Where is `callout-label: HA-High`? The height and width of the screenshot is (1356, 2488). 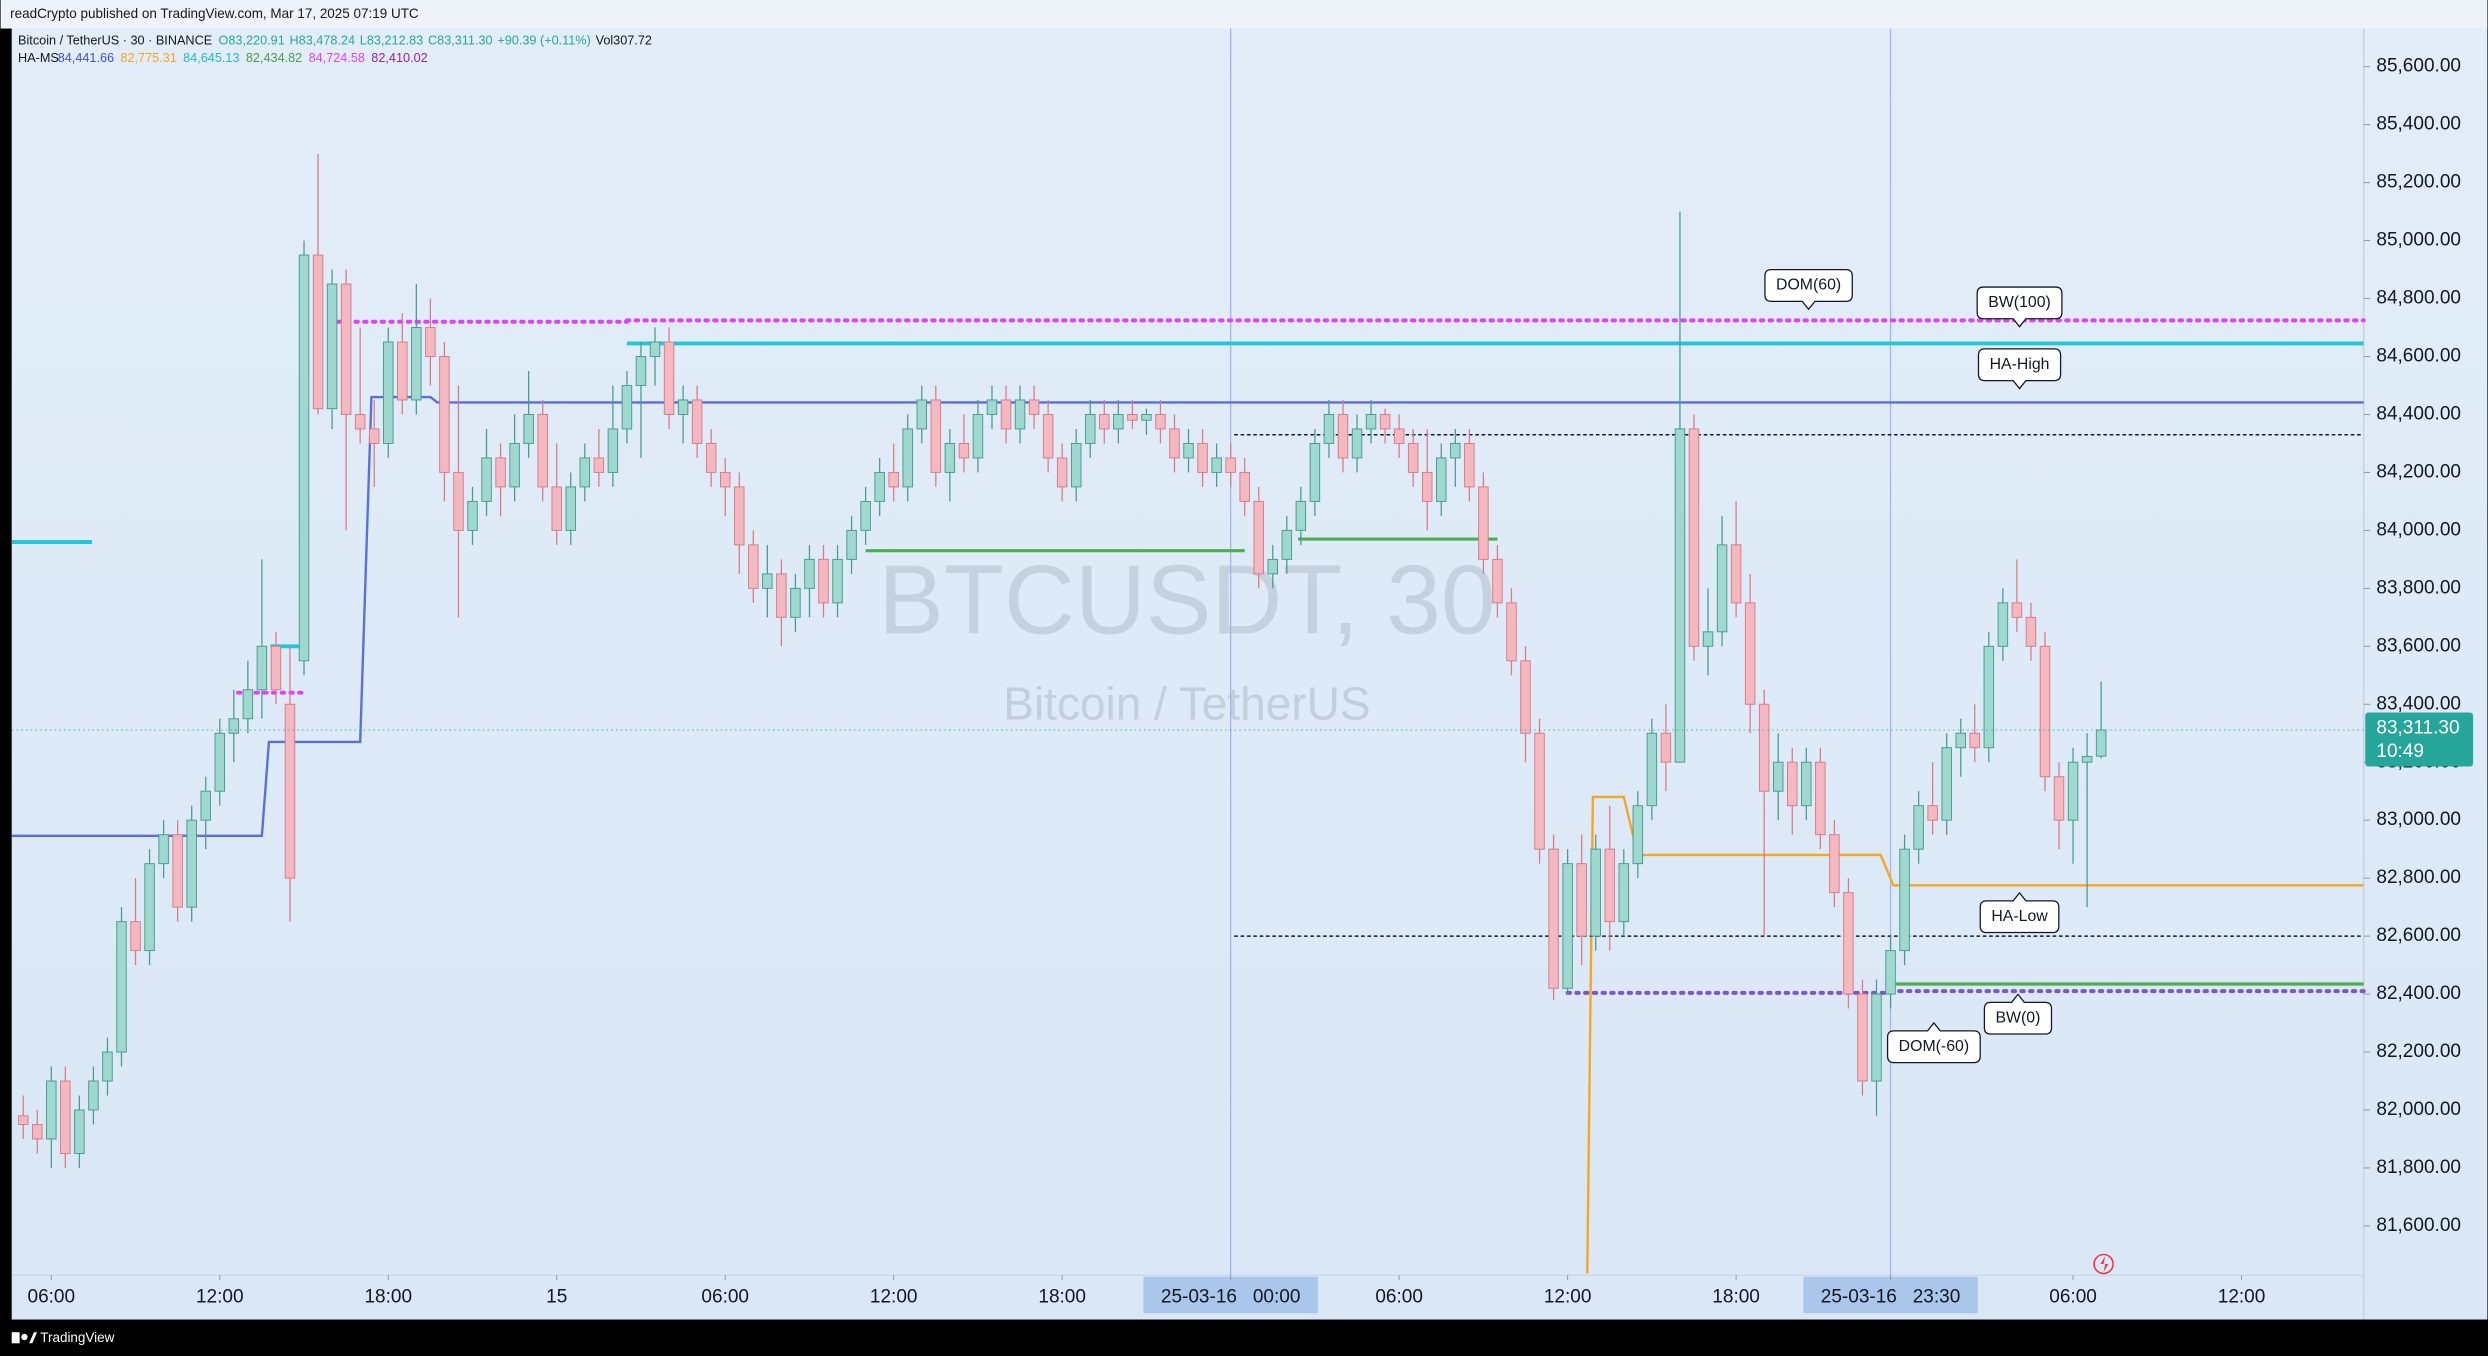
callout-label: HA-High is located at coordinates (2020, 364).